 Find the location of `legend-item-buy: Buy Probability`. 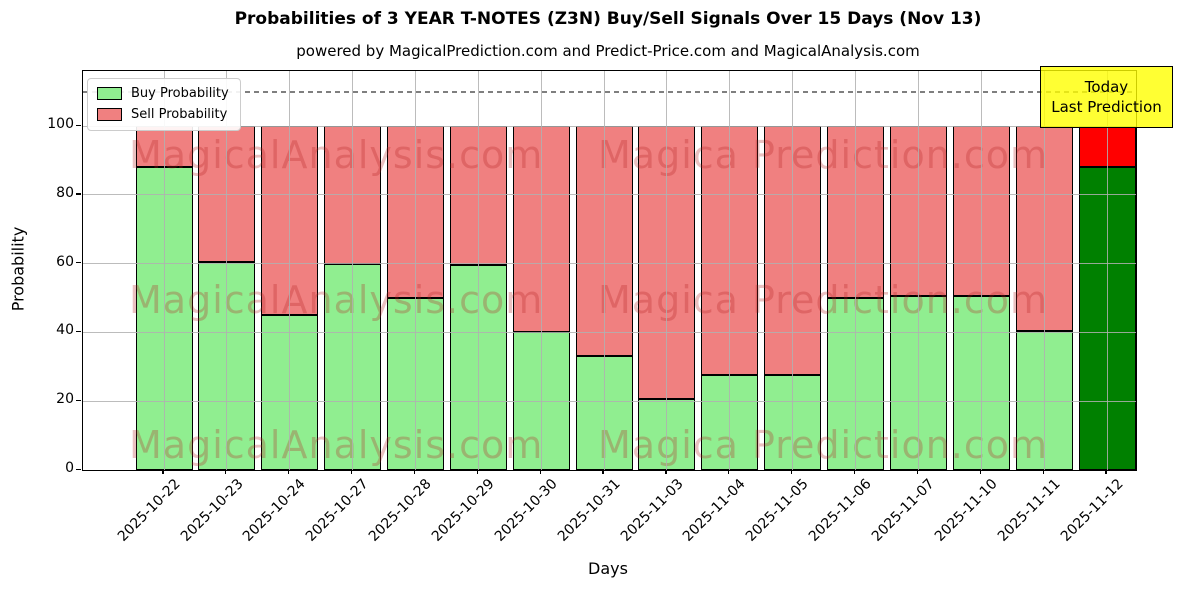

legend-item-buy: Buy Probability is located at coordinates (163, 93).